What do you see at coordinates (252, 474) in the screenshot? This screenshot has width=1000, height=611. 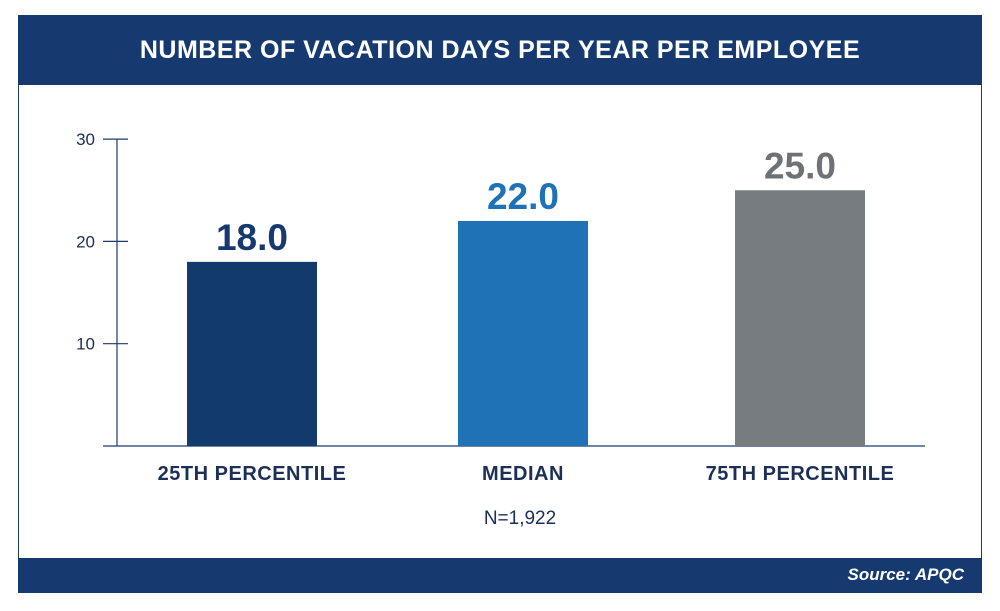 I see `x-category-label: 25TH PERCENTILE` at bounding box center [252, 474].